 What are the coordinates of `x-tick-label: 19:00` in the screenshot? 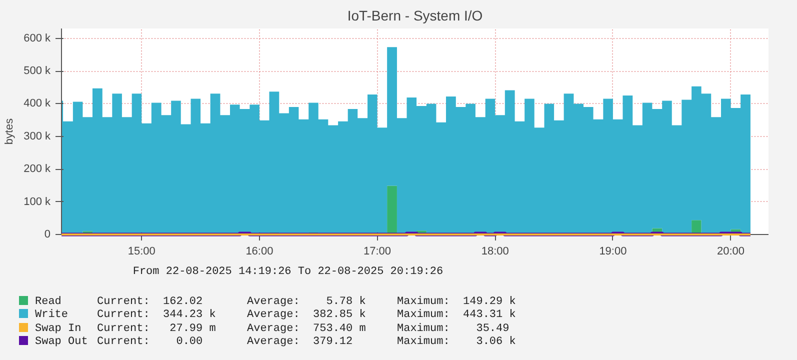 It's located at (613, 252).